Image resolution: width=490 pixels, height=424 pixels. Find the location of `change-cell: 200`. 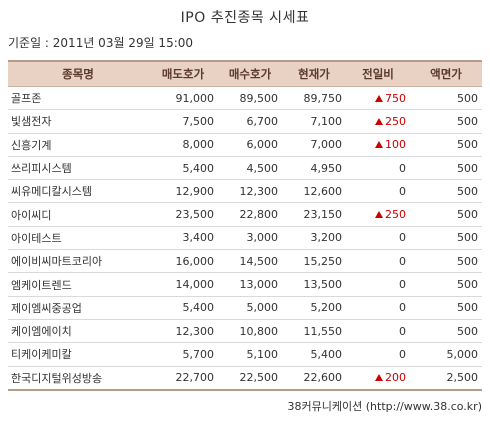

change-cell: 200 is located at coordinates (378, 378).